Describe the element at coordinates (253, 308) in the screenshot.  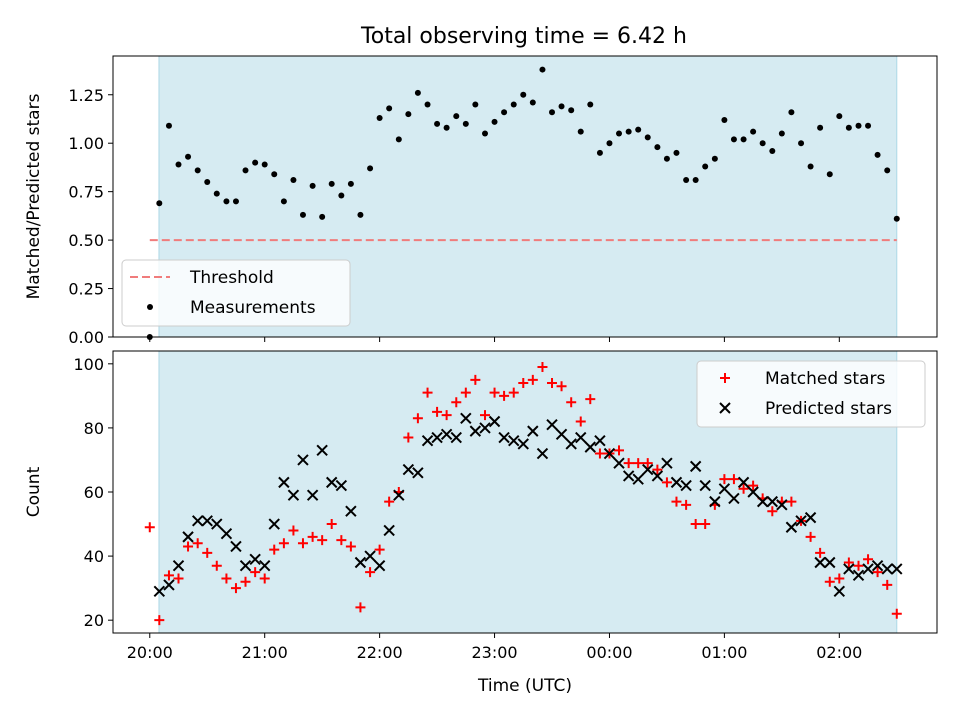
I see `legend-entry-label: Measurements` at that location.